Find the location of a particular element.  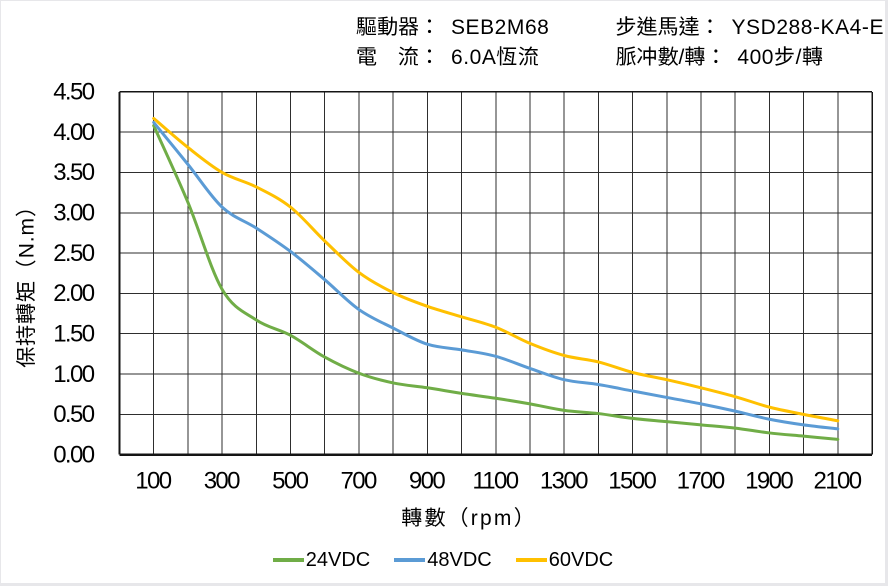

y-tick-label: 2.50 is located at coordinates (74, 253).